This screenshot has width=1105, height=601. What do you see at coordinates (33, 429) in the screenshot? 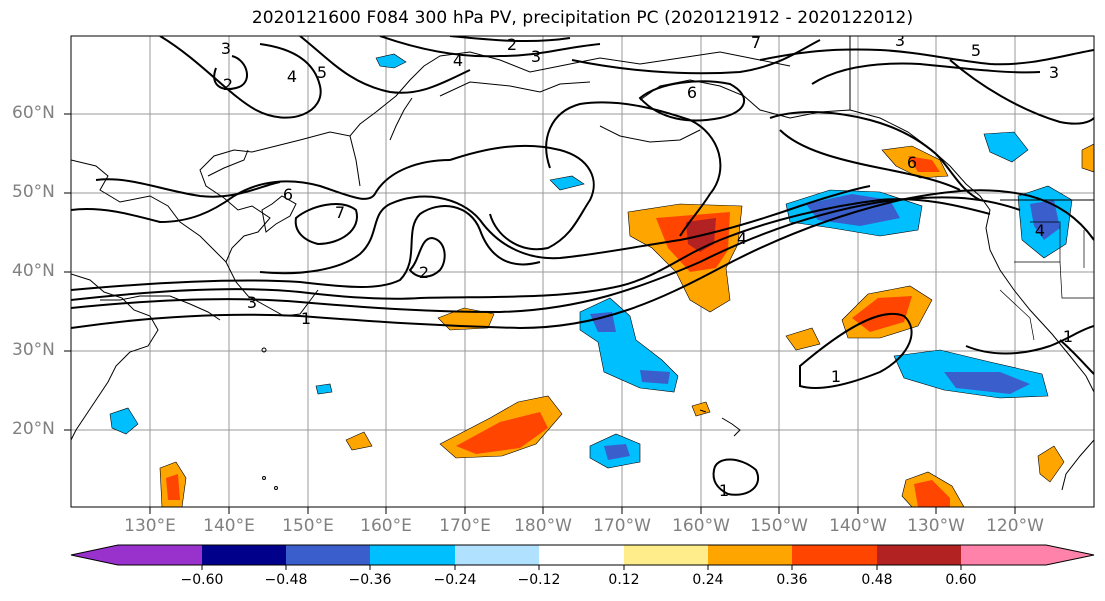
I see `lat-label: 20°N` at bounding box center [33, 429].